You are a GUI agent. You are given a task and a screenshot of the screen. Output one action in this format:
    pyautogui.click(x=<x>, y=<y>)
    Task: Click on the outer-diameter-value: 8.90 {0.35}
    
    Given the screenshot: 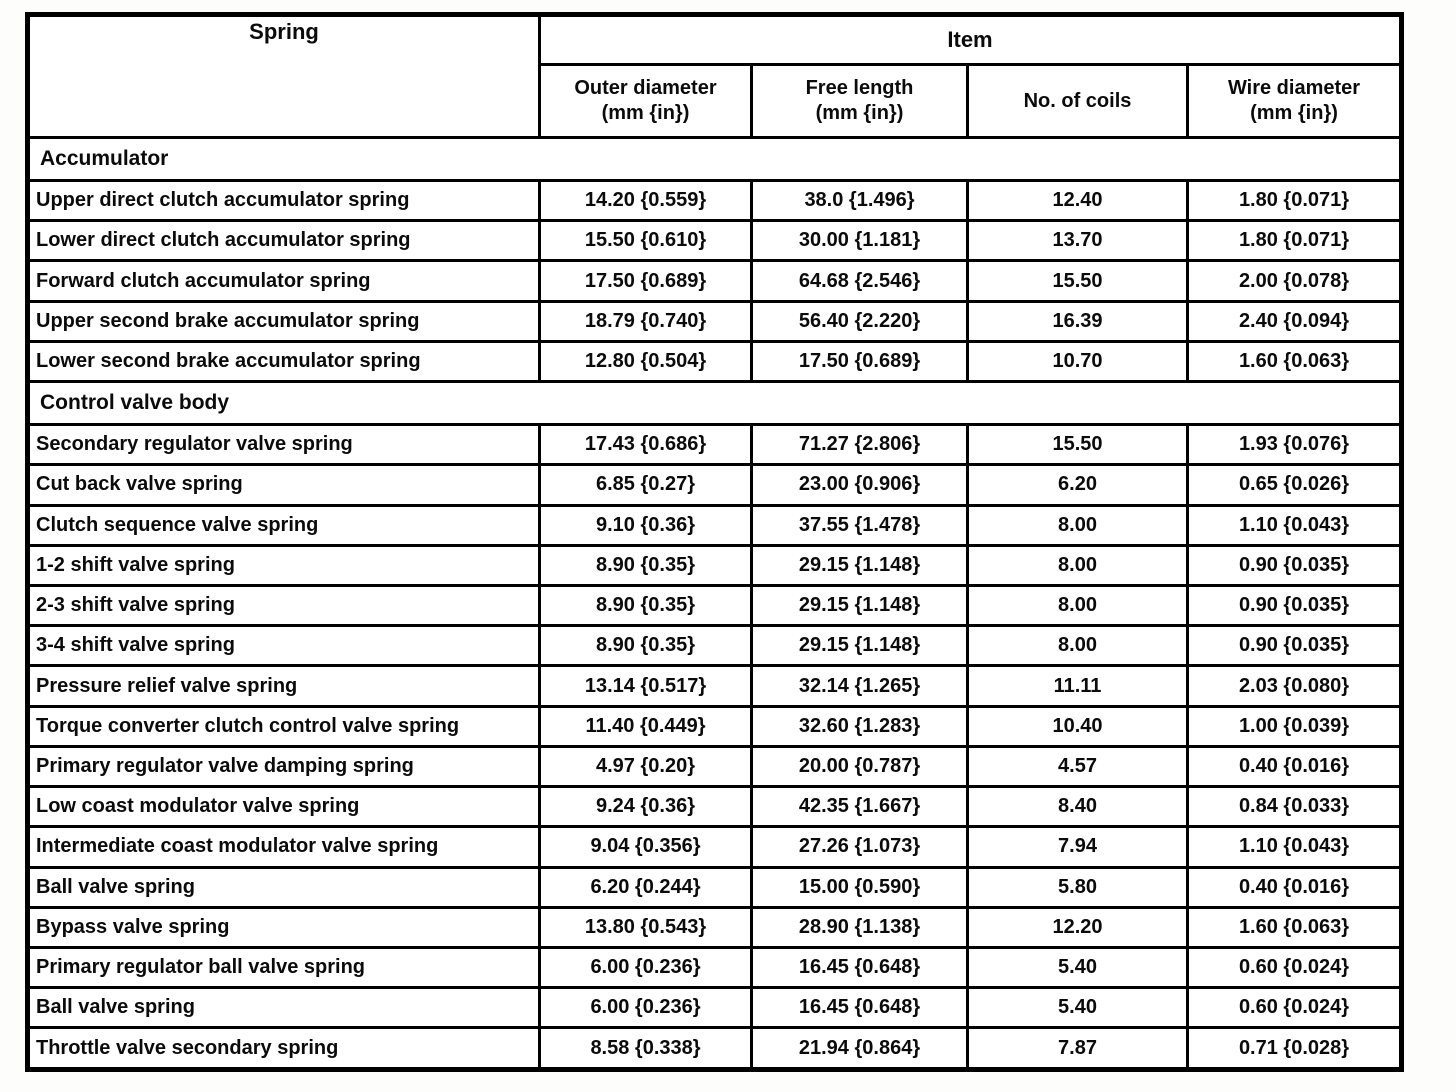 What is the action you would take?
    pyautogui.click(x=645, y=646)
    